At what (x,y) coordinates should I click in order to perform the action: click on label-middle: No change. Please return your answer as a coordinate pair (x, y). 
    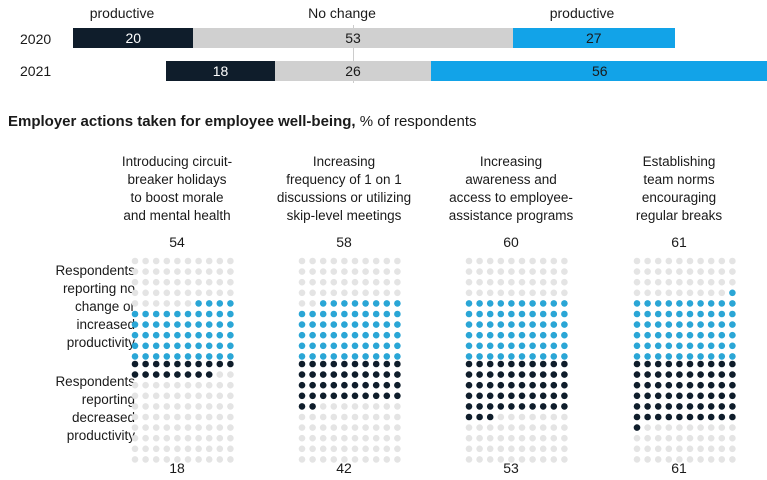
    Looking at the image, I should click on (342, 13).